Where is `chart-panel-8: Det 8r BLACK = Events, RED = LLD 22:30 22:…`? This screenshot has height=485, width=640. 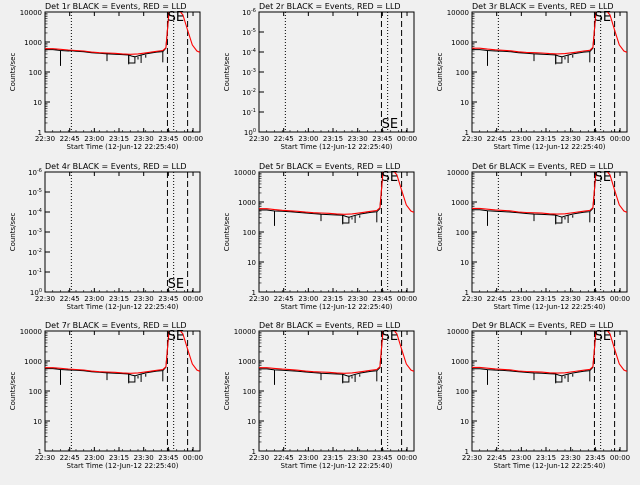
chart-panel-8: Det 8r BLACK = Events, RED = LLD 22:30 22:… is located at coordinates (320, 395).